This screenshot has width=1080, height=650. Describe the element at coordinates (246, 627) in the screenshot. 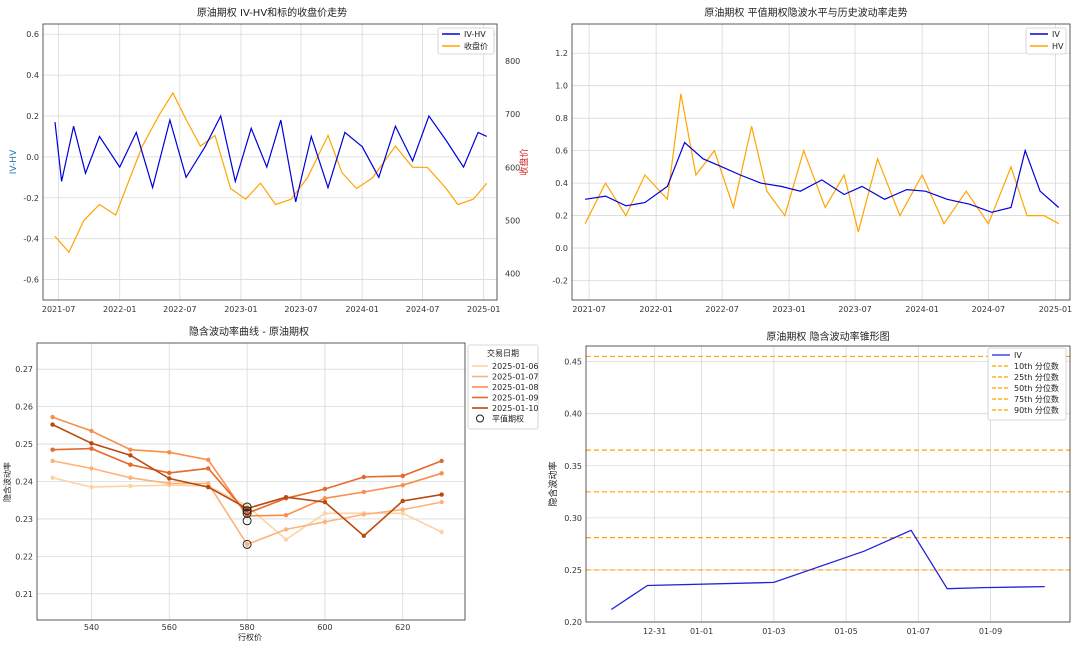

I see `chart3-xtick-label: 580` at that location.